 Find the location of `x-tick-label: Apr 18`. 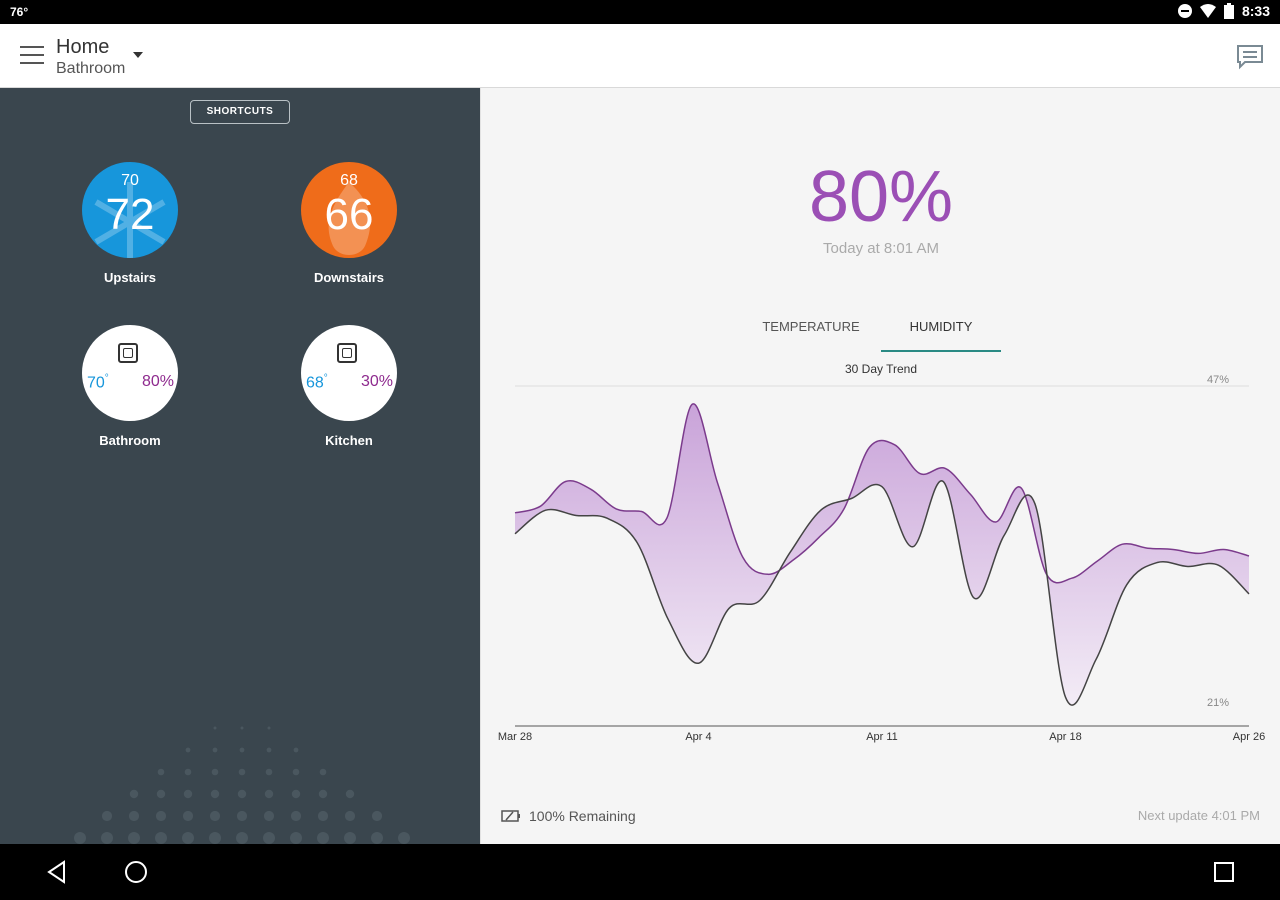

x-tick-label: Apr 18 is located at coordinates (1065, 737).